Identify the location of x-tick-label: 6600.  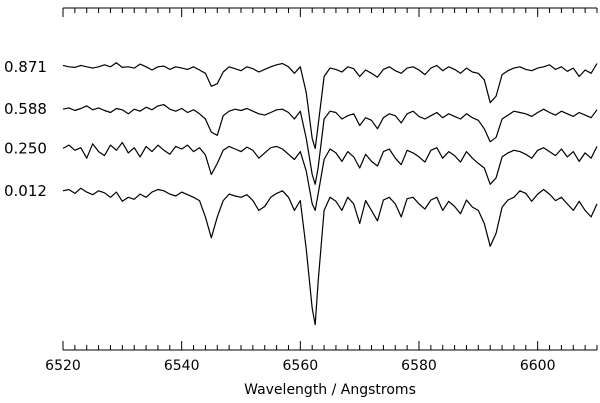
(538, 366).